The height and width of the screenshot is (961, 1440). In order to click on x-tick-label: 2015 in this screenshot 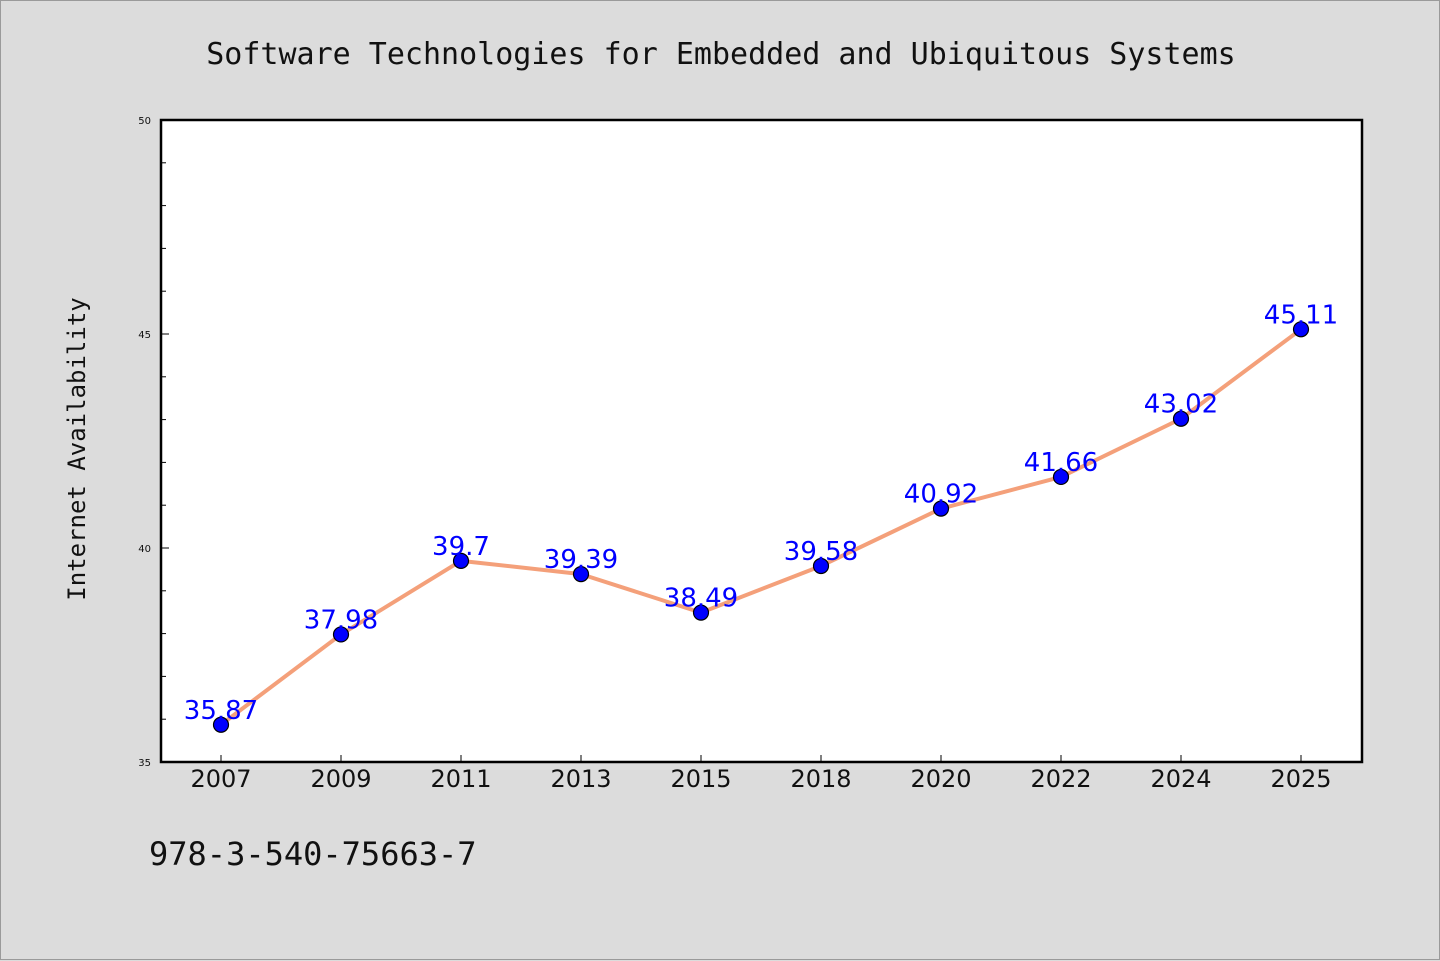, I will do `click(700, 779)`.